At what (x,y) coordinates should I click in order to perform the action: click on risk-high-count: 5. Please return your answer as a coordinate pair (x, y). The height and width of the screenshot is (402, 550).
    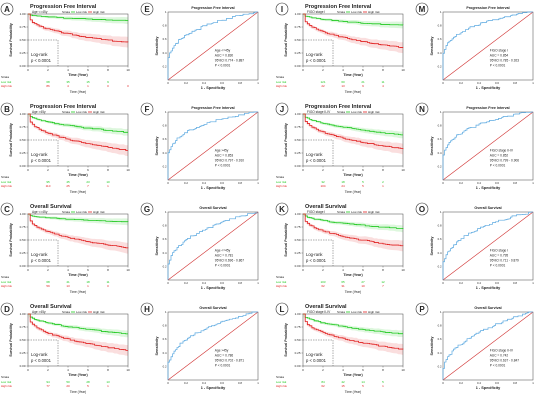
    Looking at the image, I should click on (88, 386).